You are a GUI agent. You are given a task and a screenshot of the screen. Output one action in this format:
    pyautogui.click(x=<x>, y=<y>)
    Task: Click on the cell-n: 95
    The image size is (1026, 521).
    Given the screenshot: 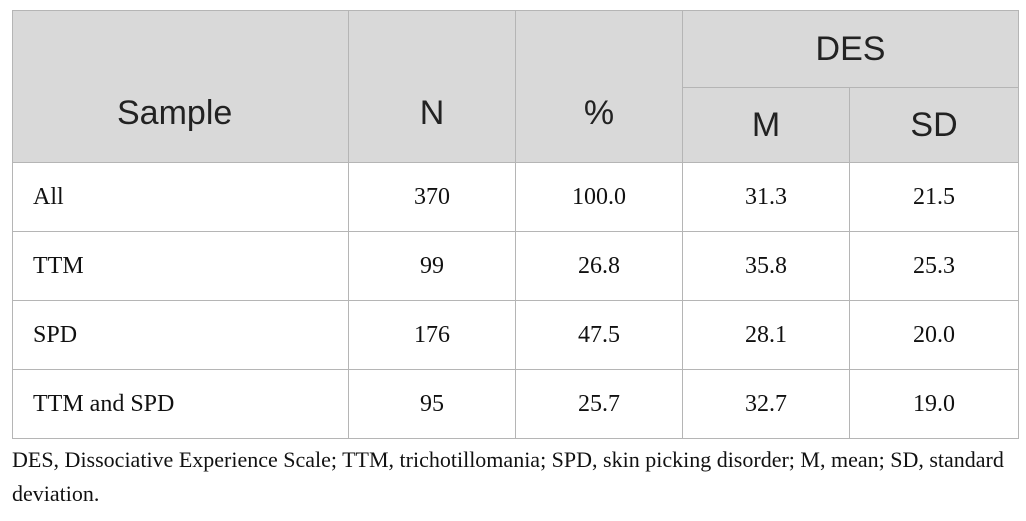 What is the action you would take?
    pyautogui.click(x=432, y=404)
    